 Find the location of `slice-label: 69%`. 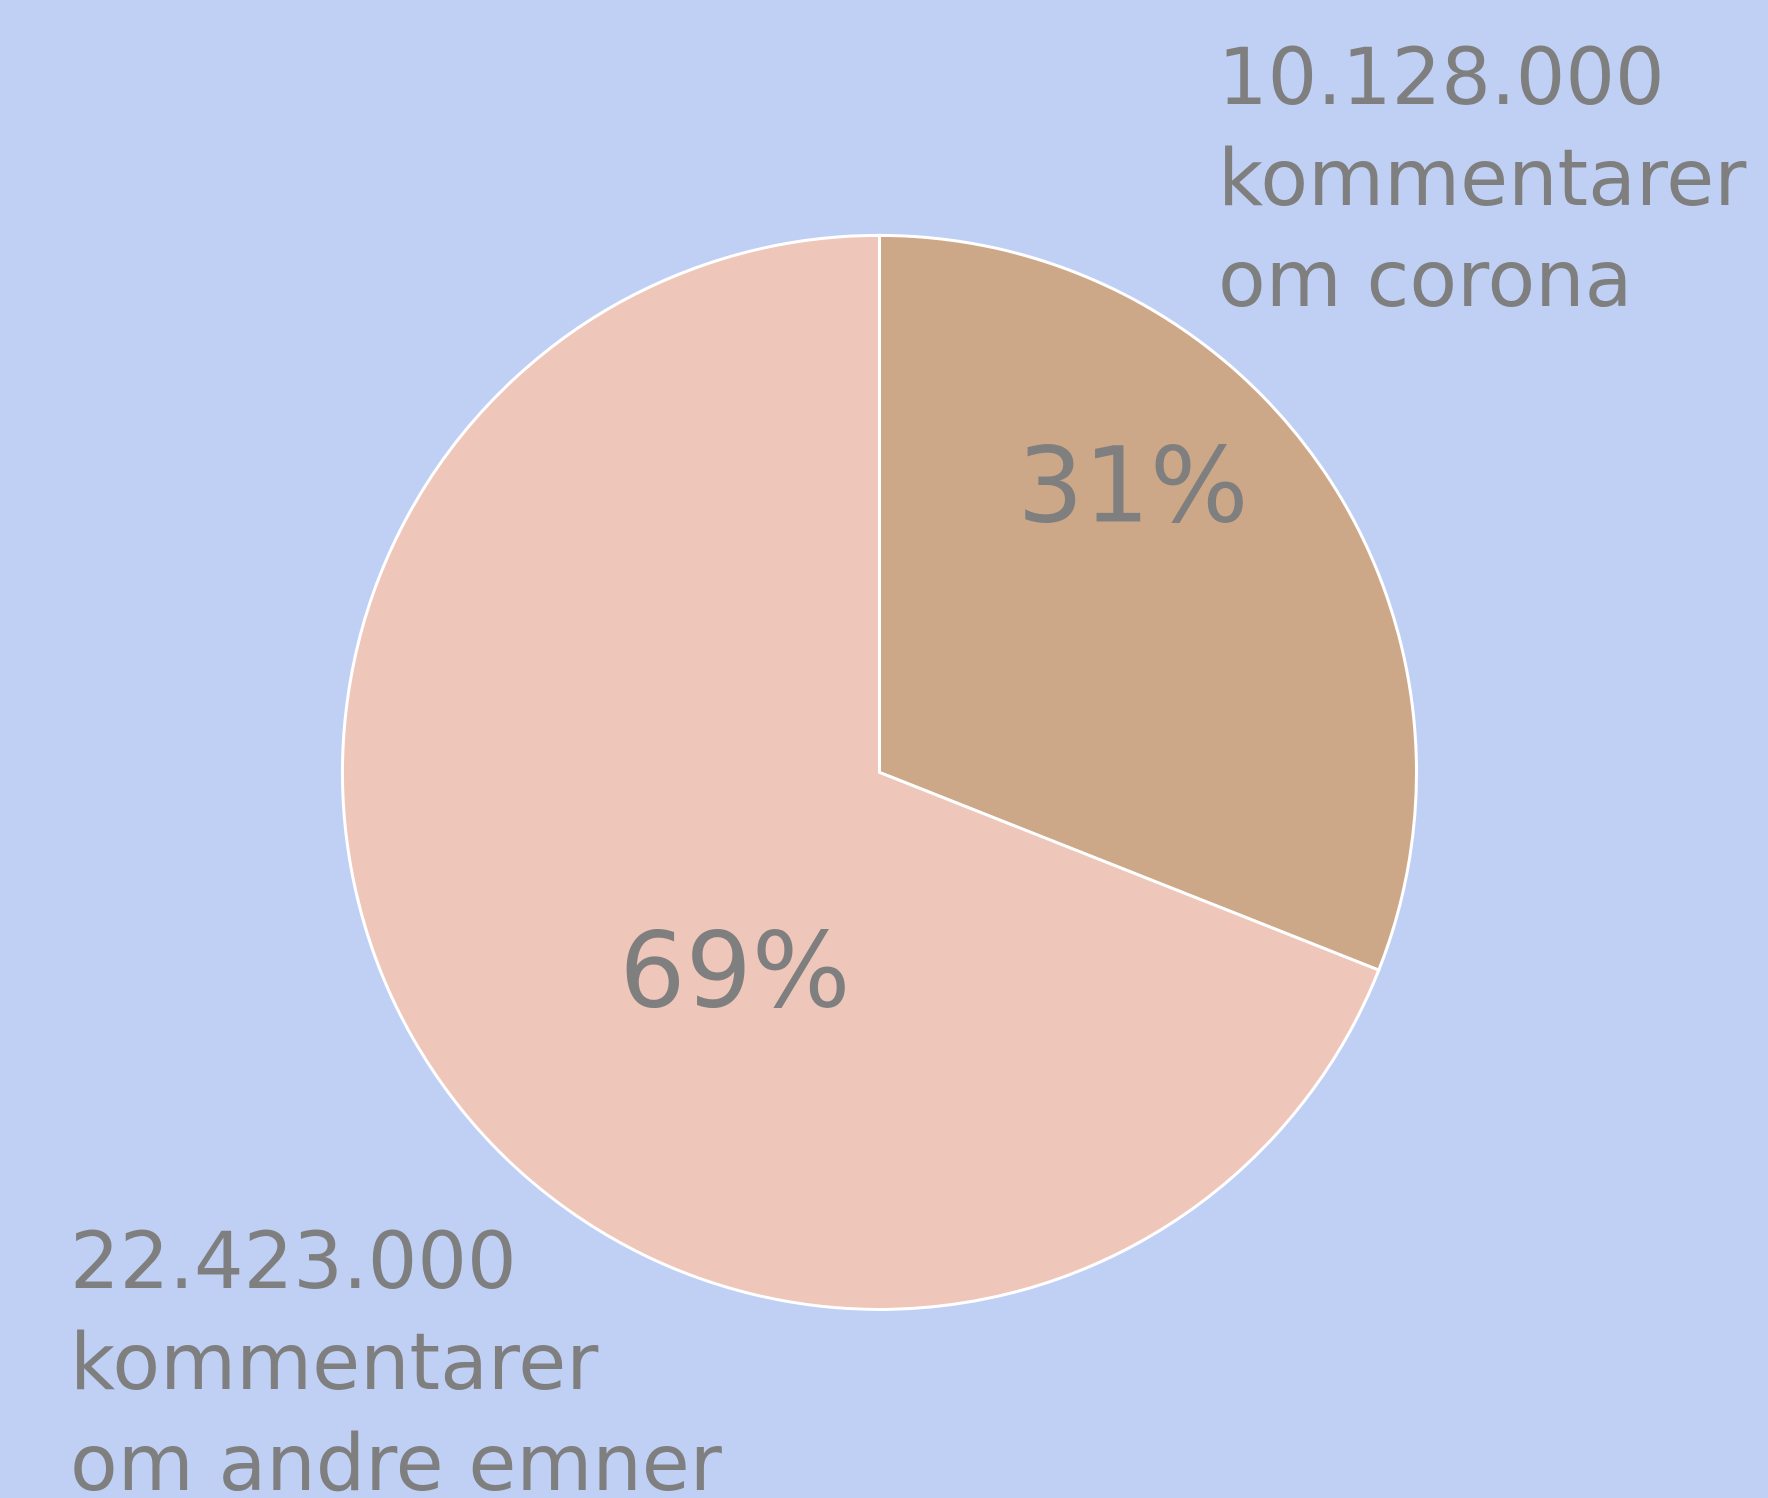

slice-label: 69% is located at coordinates (734, 970).